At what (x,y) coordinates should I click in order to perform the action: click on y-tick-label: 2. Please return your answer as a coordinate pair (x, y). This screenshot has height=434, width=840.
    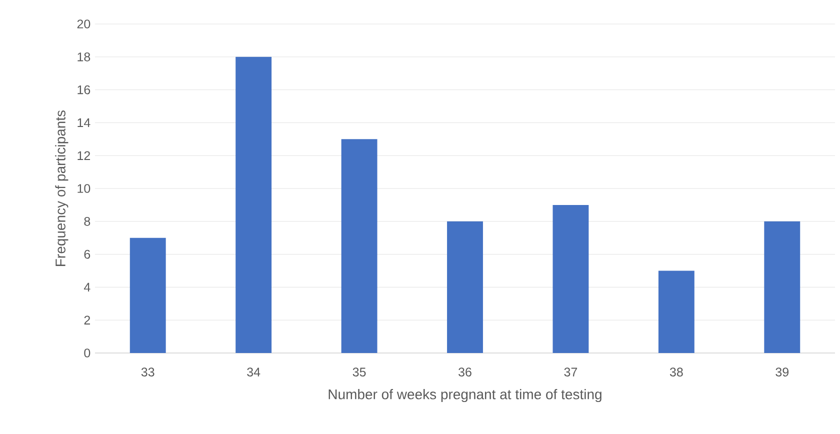
    Looking at the image, I should click on (87, 320).